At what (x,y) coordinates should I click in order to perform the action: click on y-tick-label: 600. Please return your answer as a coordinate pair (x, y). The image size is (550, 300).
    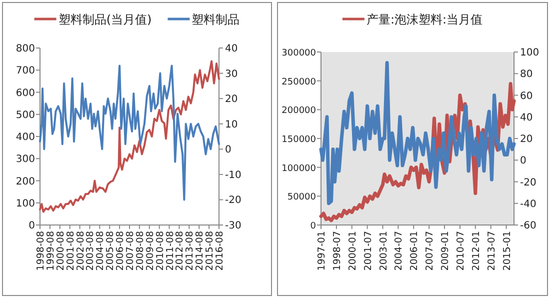
    Looking at the image, I should click on (25, 93).